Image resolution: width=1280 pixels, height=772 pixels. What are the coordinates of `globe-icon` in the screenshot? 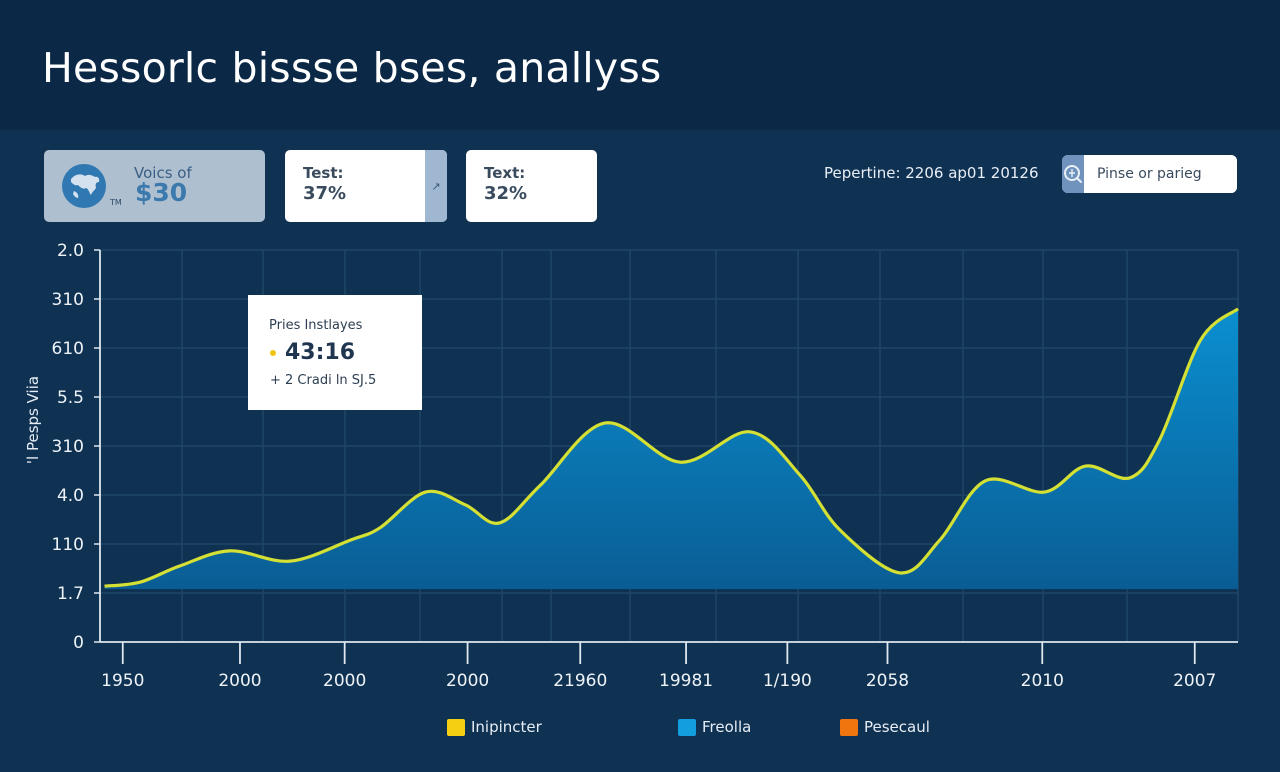 It's located at (84, 186).